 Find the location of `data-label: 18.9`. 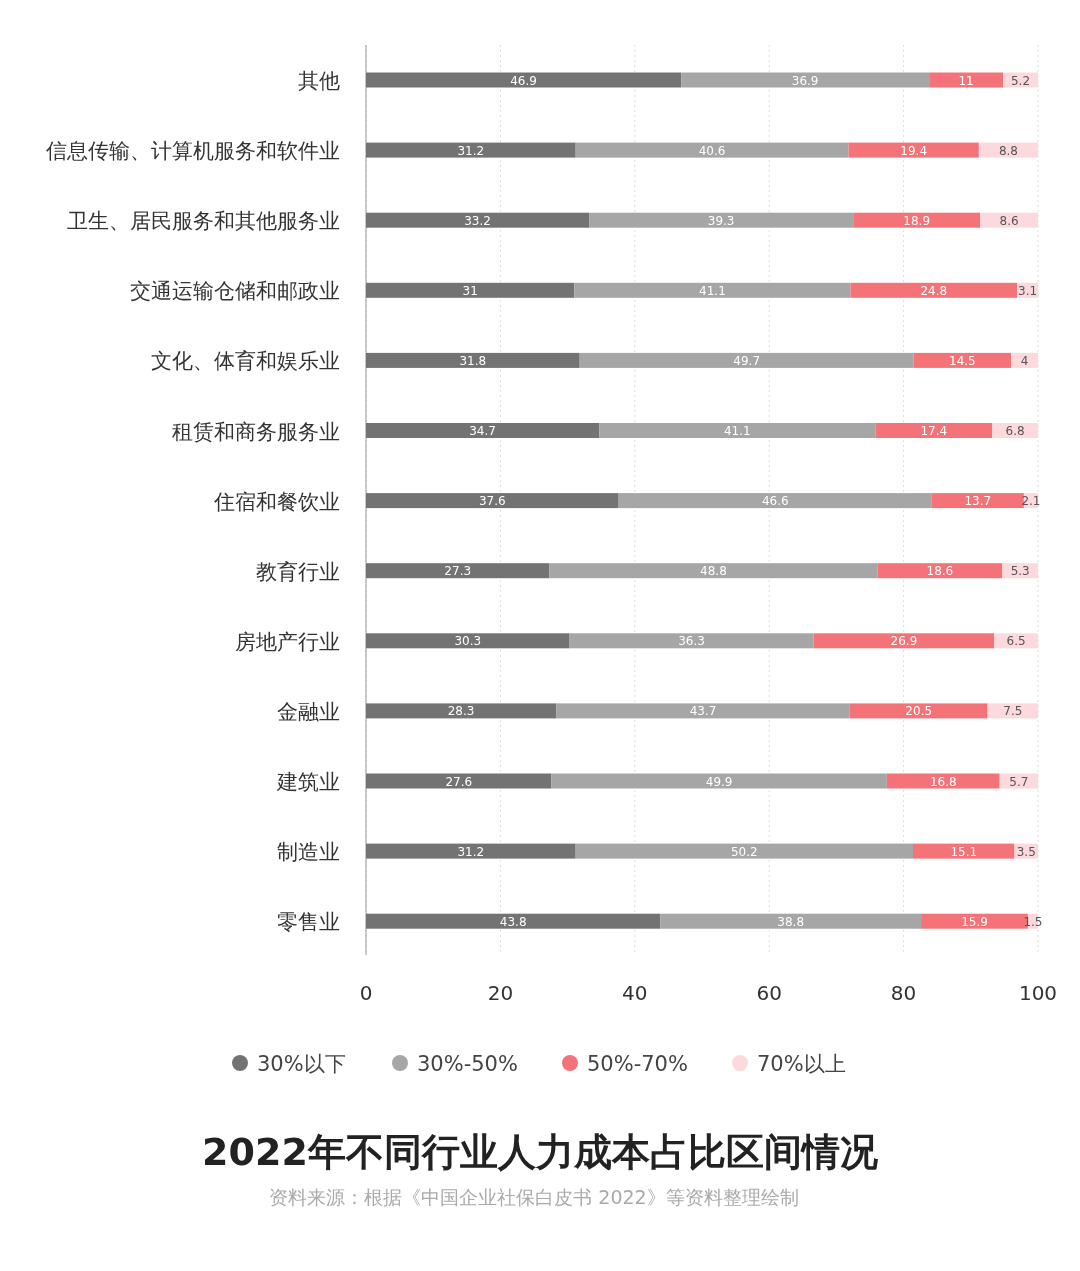

data-label: 18.9 is located at coordinates (917, 220).